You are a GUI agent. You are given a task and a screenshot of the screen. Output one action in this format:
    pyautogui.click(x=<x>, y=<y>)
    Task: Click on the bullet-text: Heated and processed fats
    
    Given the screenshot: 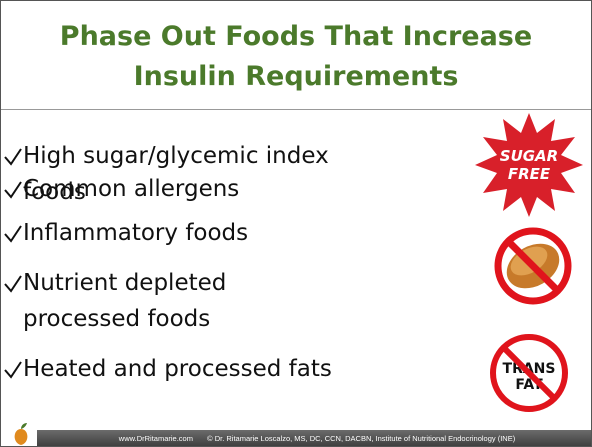 What is the action you would take?
    pyautogui.click(x=177, y=369)
    